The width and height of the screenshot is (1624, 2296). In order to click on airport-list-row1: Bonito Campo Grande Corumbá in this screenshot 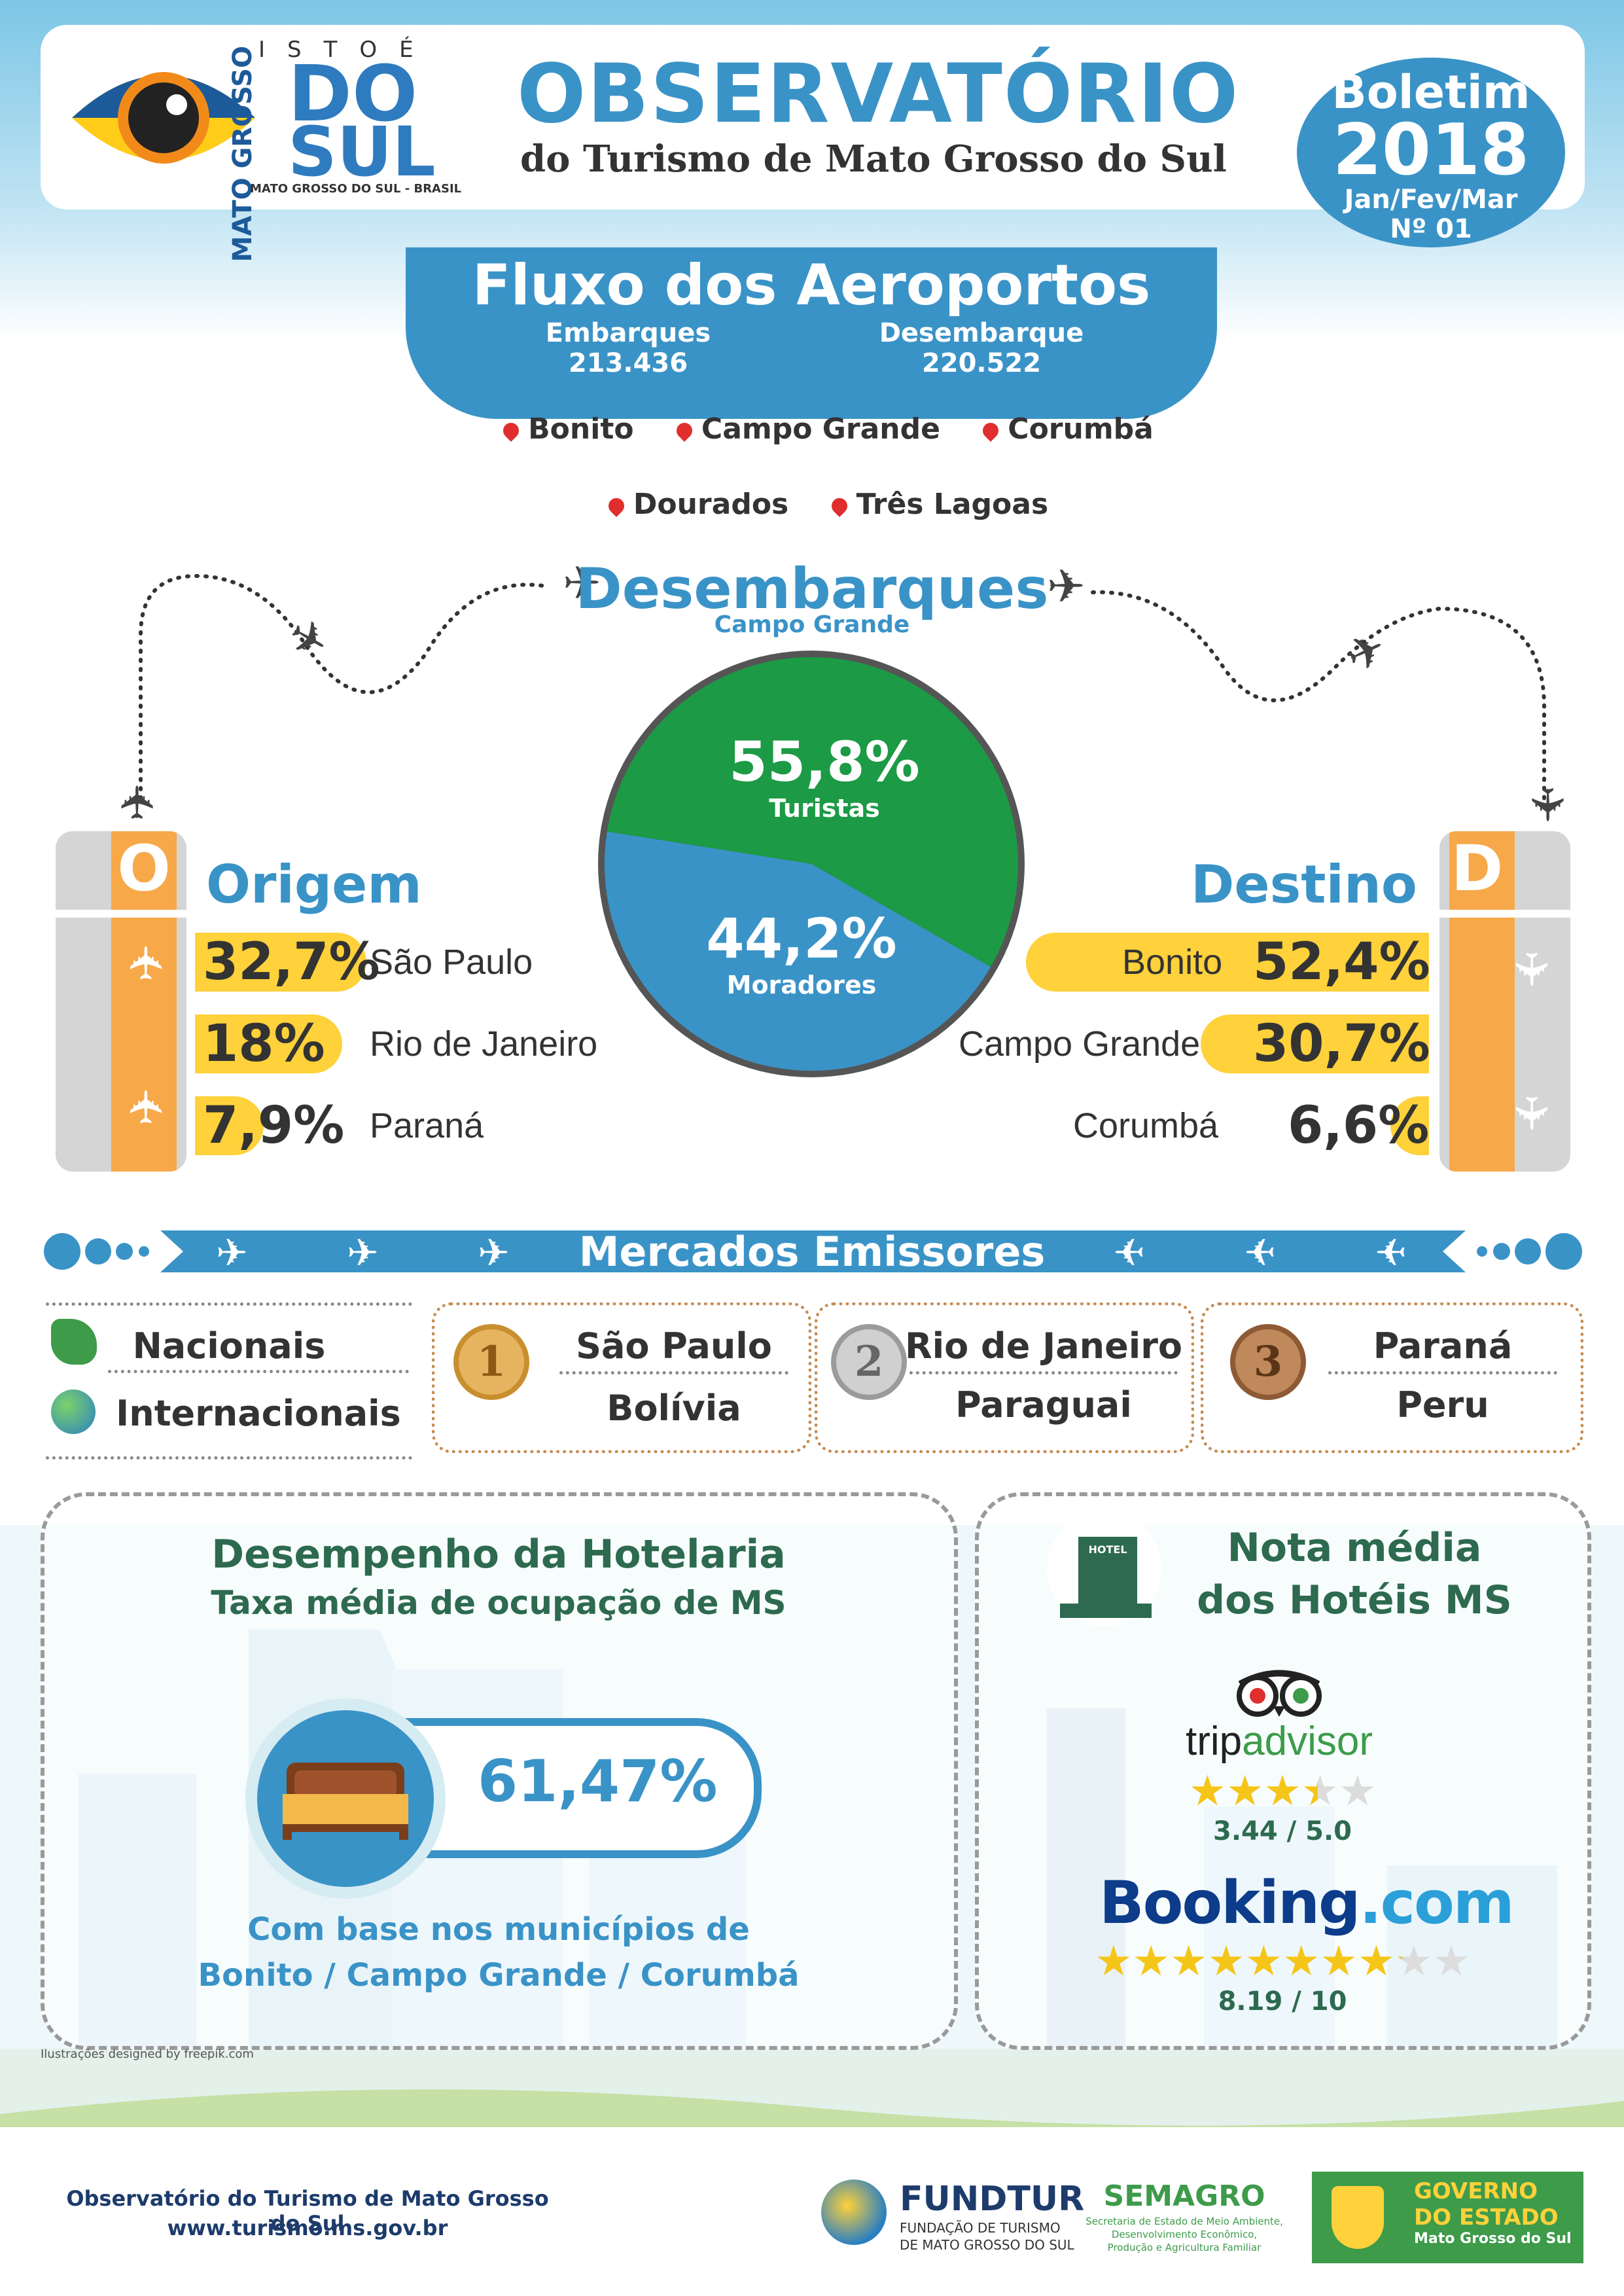, I will do `click(812, 429)`.